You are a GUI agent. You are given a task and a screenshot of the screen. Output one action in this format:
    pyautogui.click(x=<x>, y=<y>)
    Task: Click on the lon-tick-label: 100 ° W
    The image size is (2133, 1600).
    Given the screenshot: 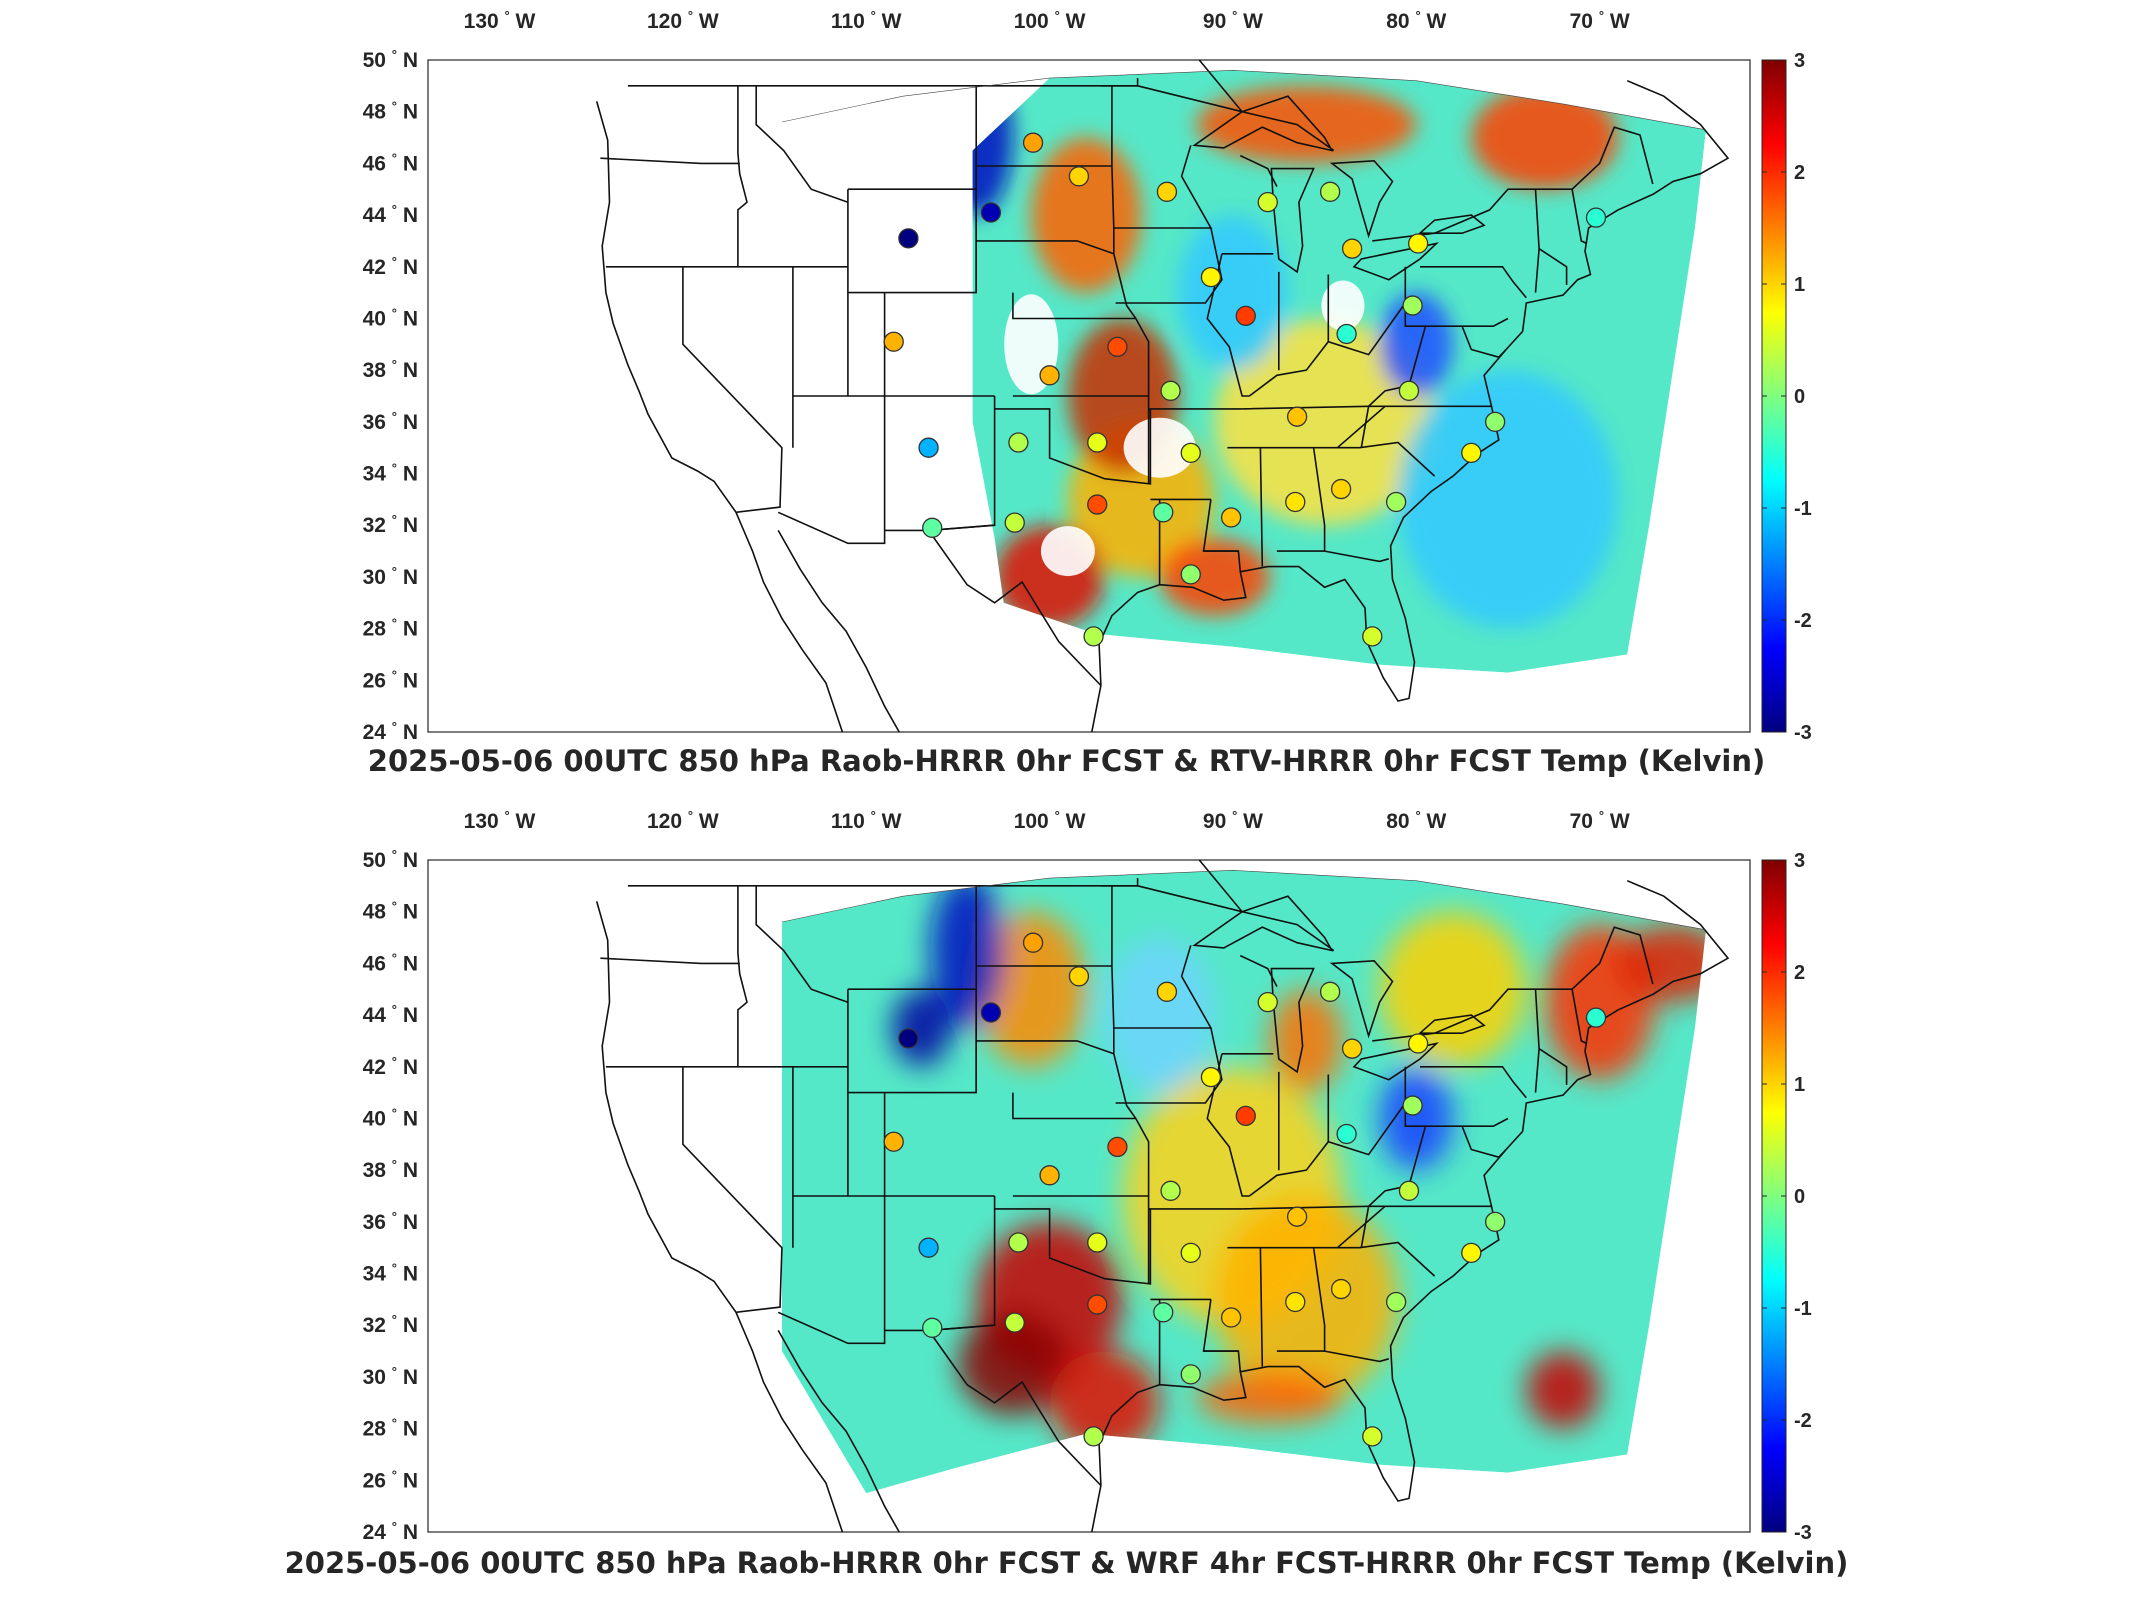 What is the action you would take?
    pyautogui.click(x=1050, y=20)
    